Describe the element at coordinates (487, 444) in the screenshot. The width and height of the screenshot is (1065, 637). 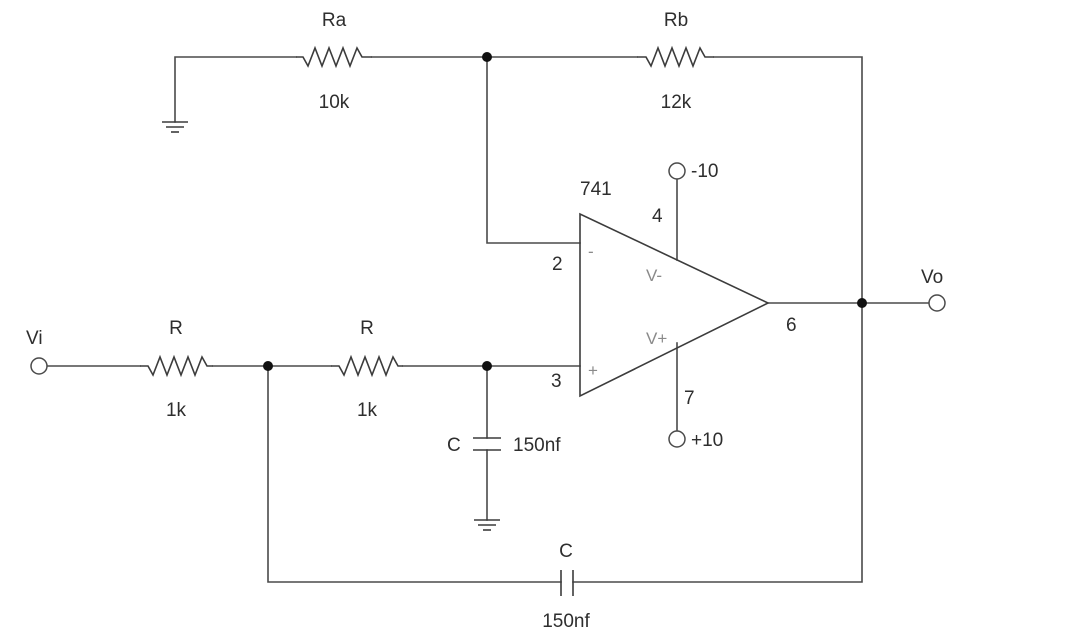
I see `capacitor-ground` at that location.